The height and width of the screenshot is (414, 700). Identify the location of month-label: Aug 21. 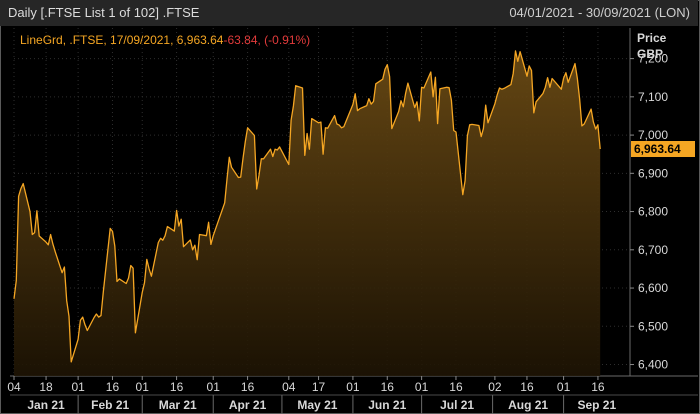
(528, 405).